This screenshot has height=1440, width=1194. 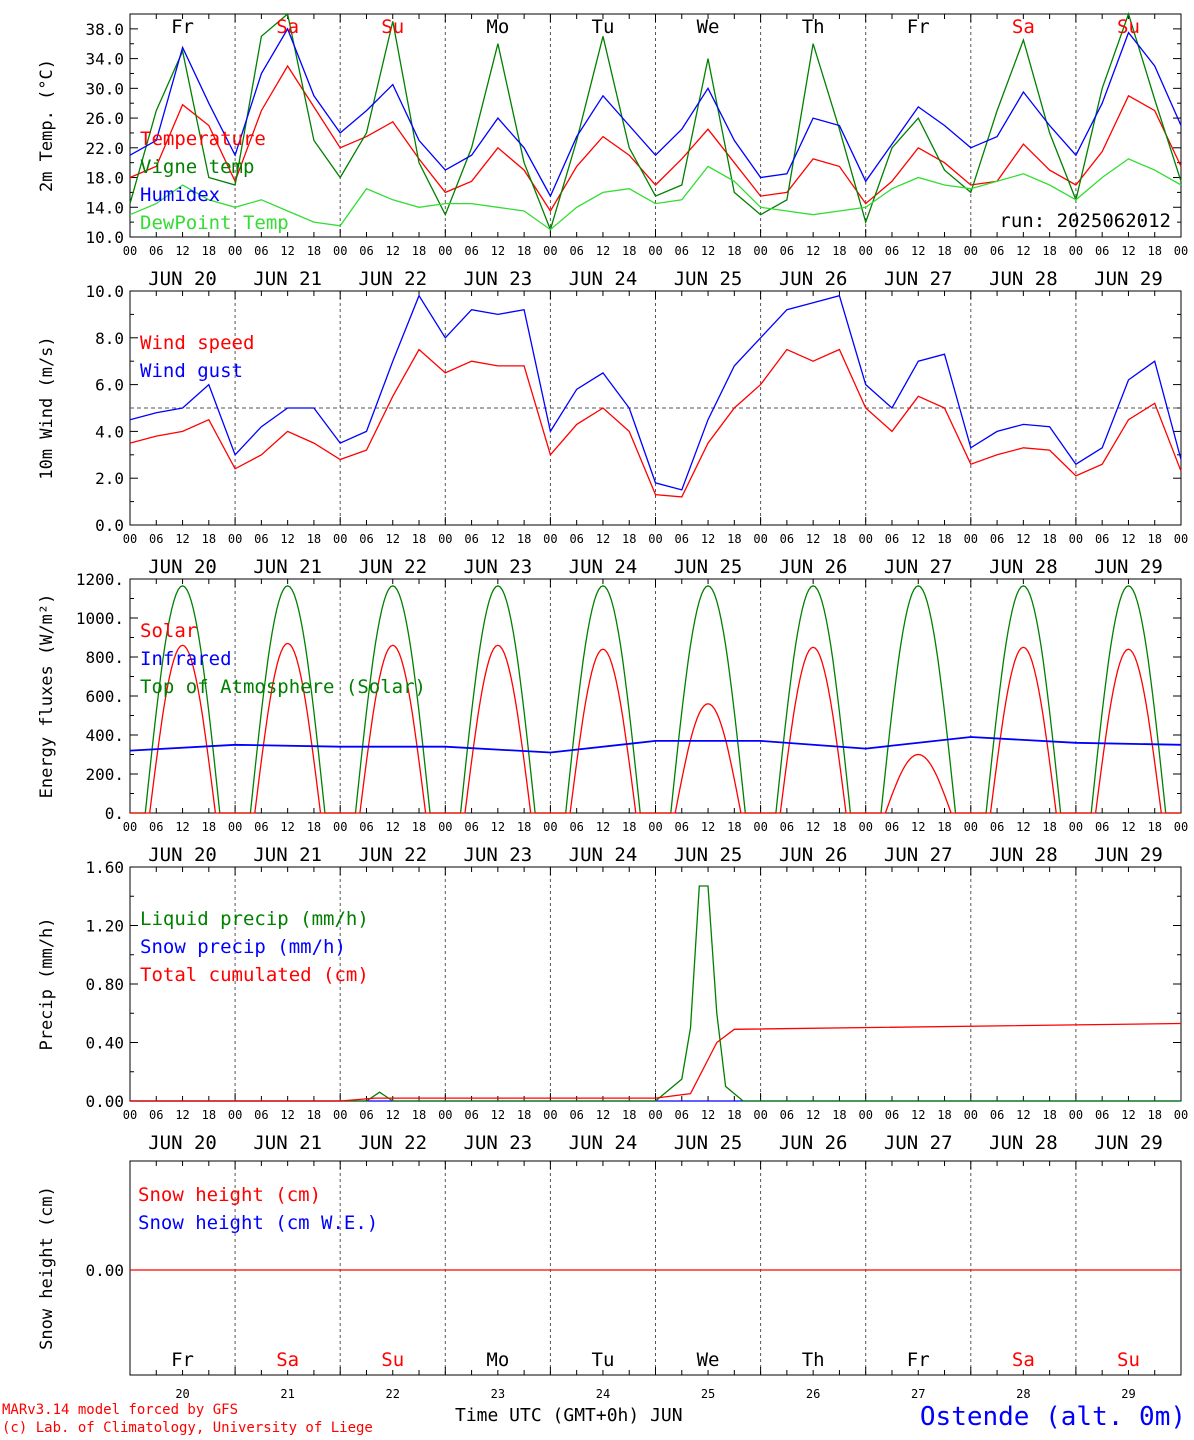 What do you see at coordinates (708, 1394) in the screenshot?
I see `day-number-label: 25` at bounding box center [708, 1394].